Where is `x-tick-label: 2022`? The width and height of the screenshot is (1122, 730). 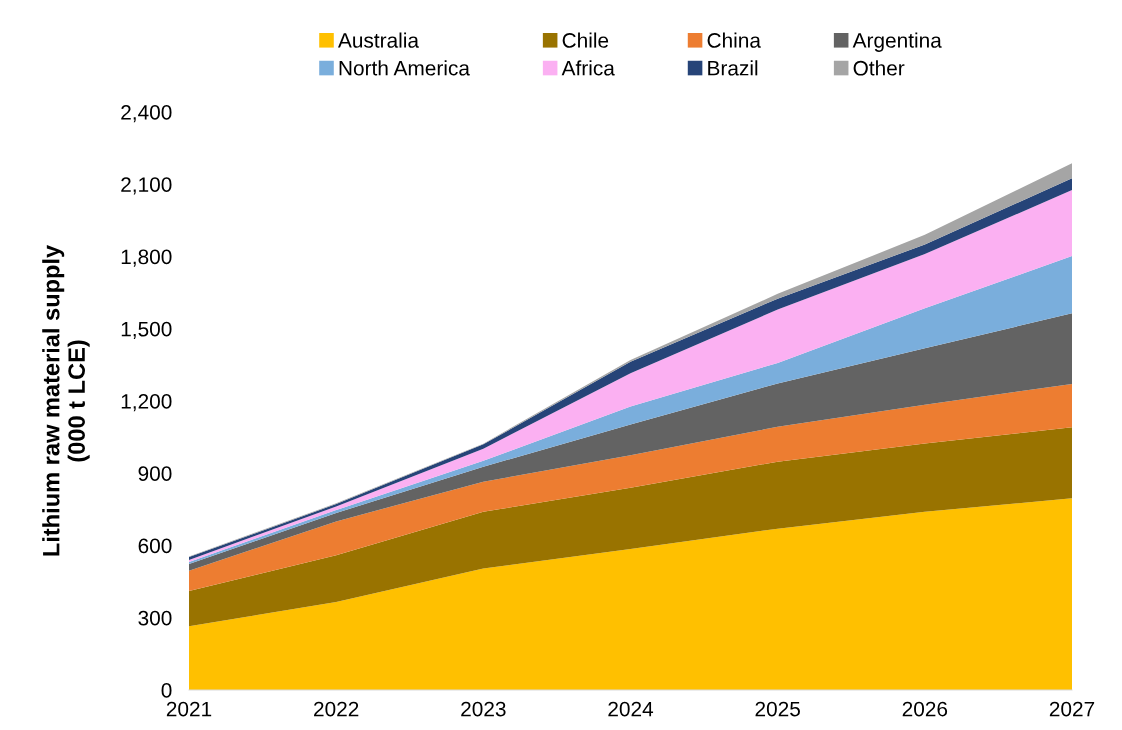 x-tick-label: 2022 is located at coordinates (336, 709).